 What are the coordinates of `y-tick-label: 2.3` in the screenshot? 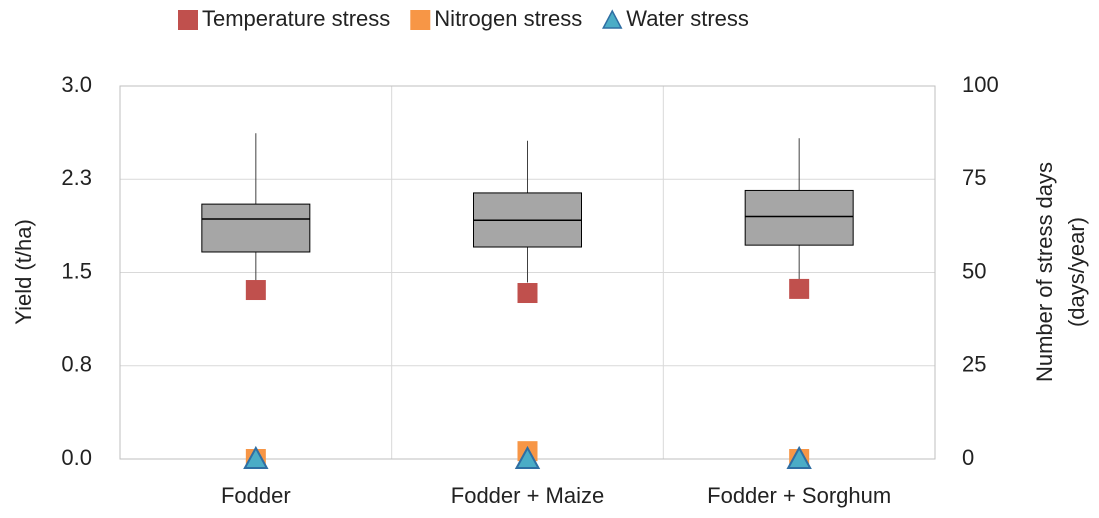 It's located at (76, 177).